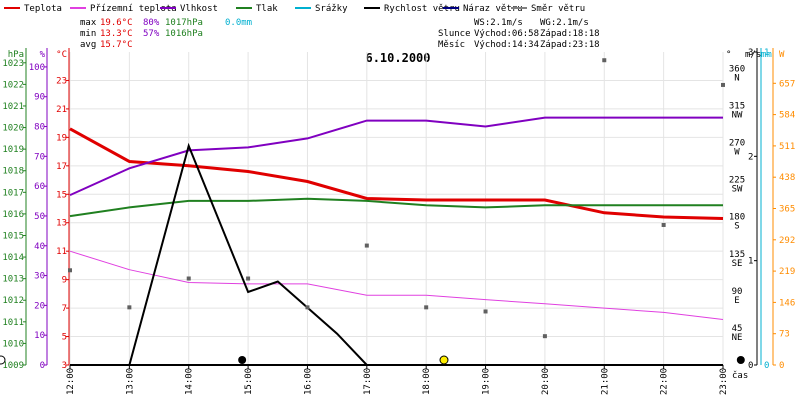 This screenshot has height=400, width=800. What do you see at coordinates (13, 64) in the screenshot?
I see `press-axis-tick-label: 1023` at bounding box center [13, 64].